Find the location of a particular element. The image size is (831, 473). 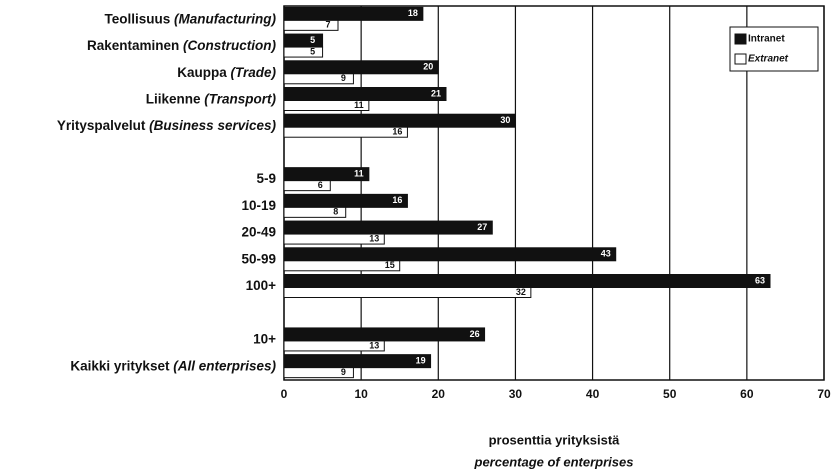

value-label: 6 is located at coordinates (320, 185).